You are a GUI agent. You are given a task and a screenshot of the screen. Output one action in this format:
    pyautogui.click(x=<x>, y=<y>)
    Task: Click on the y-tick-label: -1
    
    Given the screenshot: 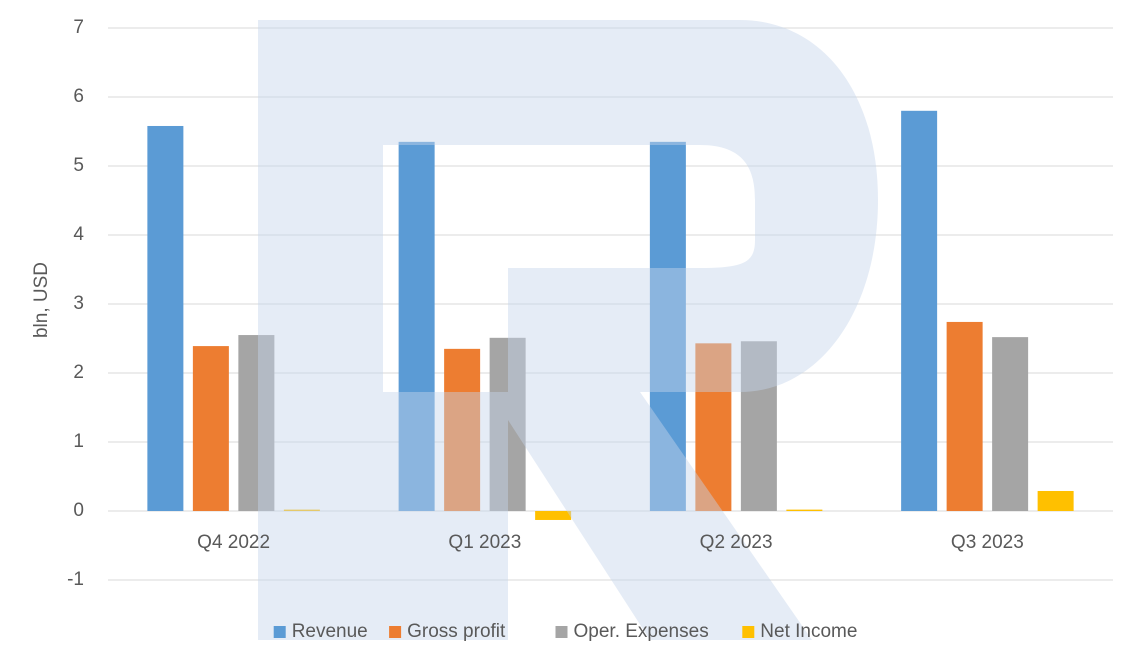 What is the action you would take?
    pyautogui.click(x=75, y=579)
    